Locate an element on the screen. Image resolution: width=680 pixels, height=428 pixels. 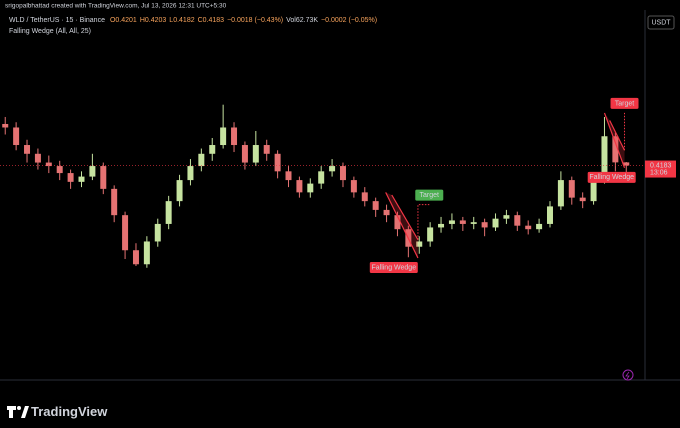
currency-box is located at coordinates (661, 22).